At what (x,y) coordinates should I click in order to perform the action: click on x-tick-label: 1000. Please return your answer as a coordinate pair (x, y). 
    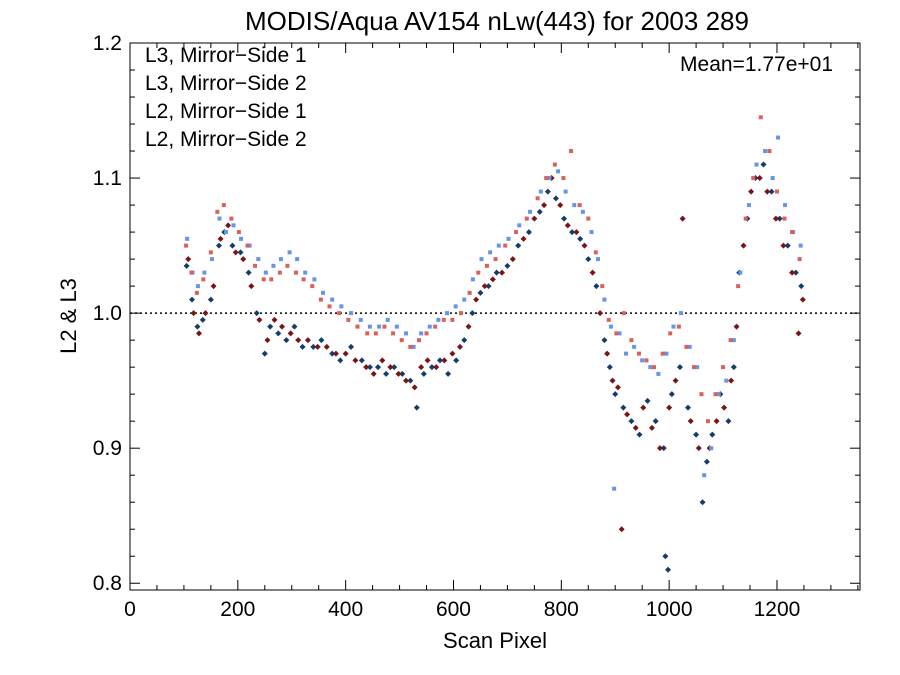
    Looking at the image, I should click on (669, 609).